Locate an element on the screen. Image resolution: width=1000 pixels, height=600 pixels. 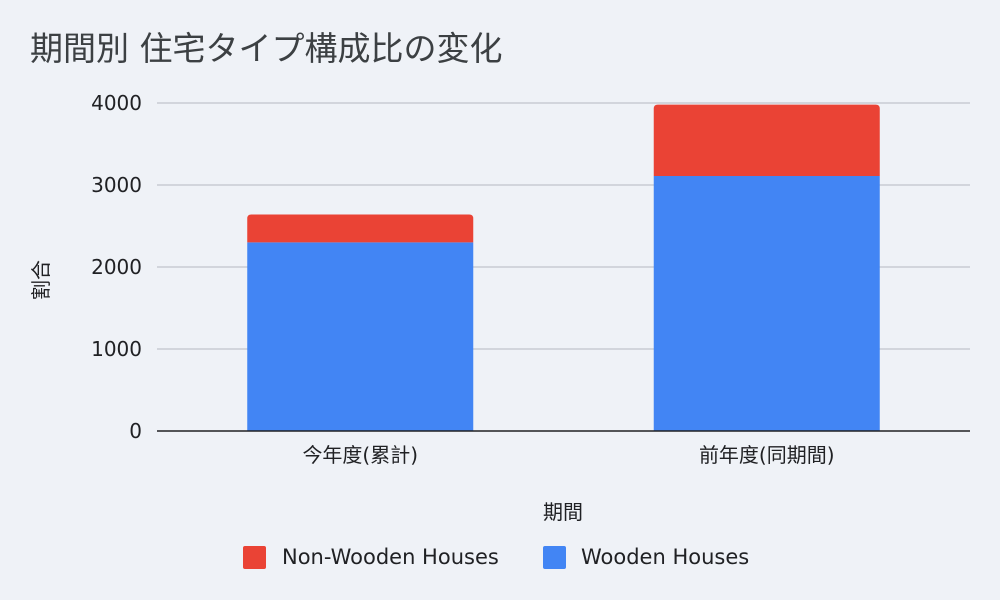
y-tick-label: 1000 is located at coordinates (116, 349).